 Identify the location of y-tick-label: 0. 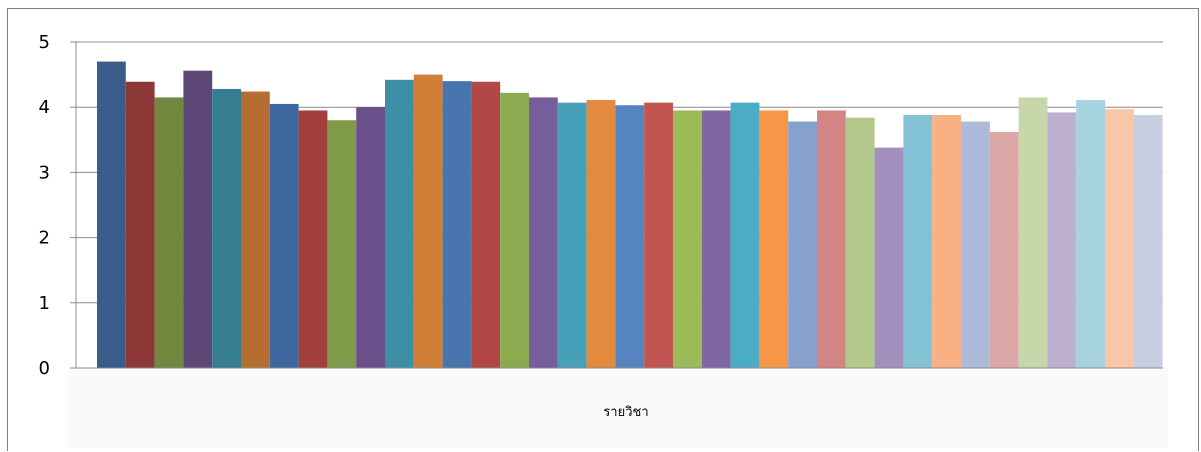
(44, 368).